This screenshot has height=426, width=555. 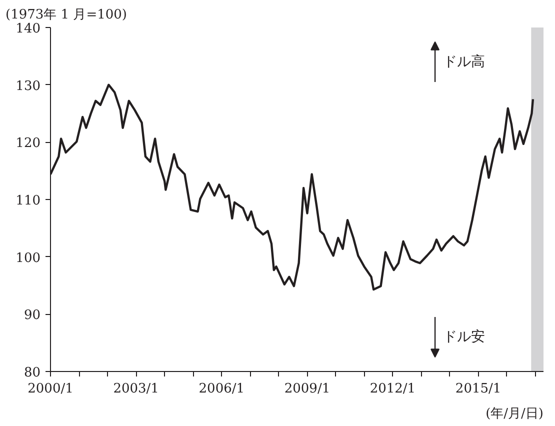 What do you see at coordinates (464, 62) in the screenshot?
I see `annotation: ドル高` at bounding box center [464, 62].